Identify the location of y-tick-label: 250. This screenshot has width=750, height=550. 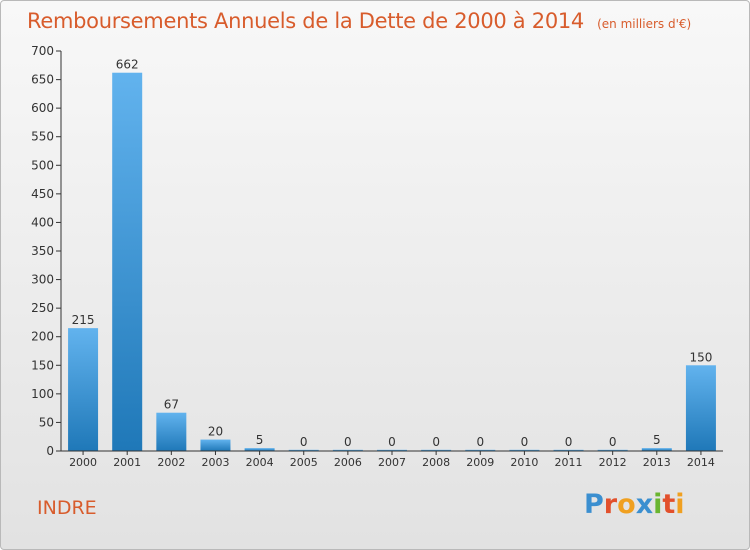
(42, 308).